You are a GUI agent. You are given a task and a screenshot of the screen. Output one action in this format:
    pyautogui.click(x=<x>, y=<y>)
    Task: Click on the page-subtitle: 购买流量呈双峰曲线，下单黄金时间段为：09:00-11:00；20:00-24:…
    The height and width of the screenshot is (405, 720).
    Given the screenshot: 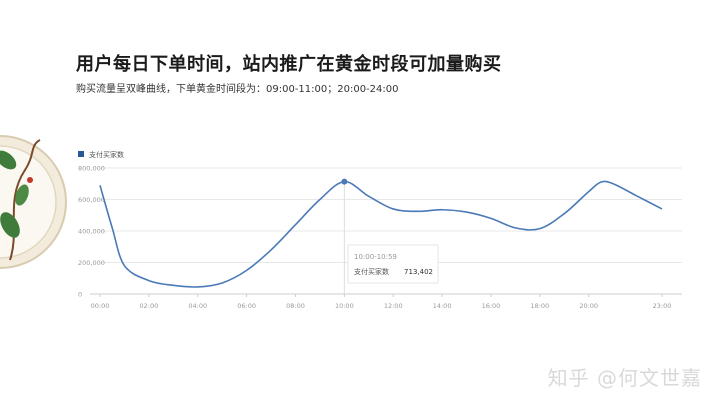 What is the action you would take?
    pyautogui.click(x=237, y=89)
    